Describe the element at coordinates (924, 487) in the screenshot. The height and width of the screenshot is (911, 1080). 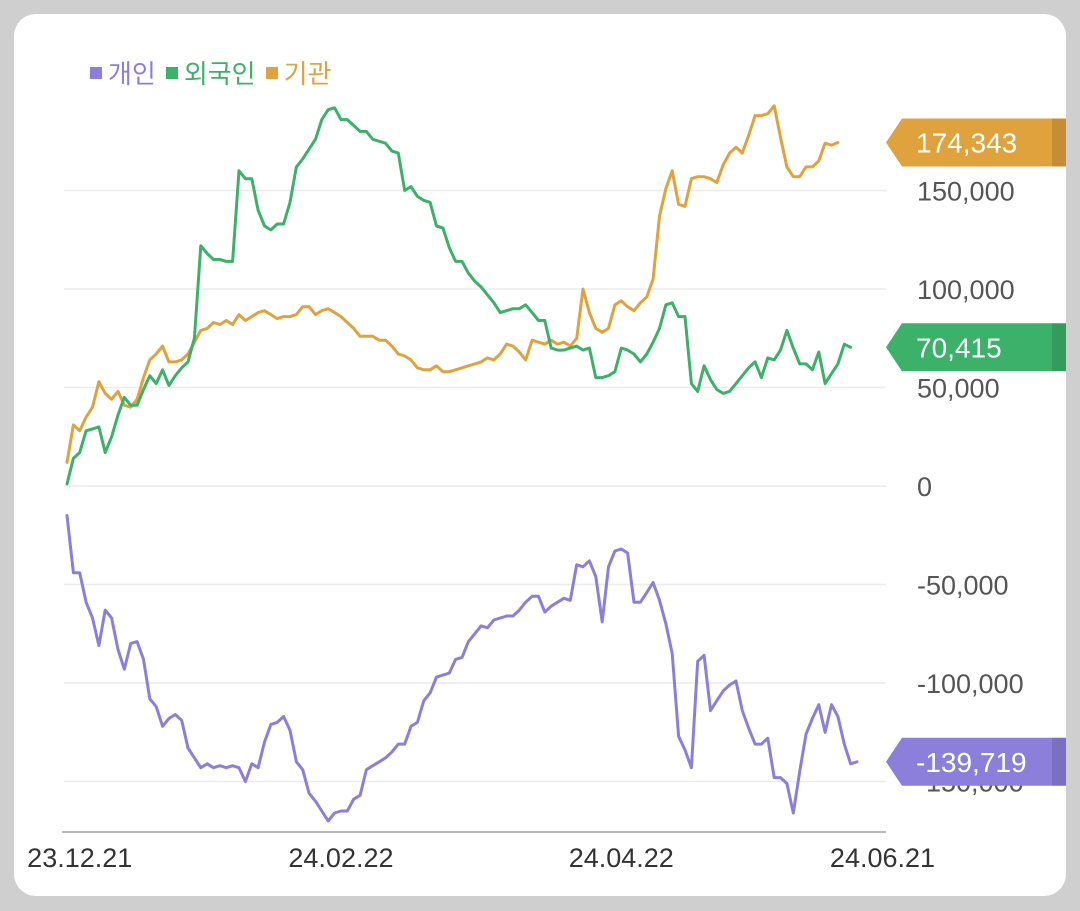
I see `y-tick-label: 0` at that location.